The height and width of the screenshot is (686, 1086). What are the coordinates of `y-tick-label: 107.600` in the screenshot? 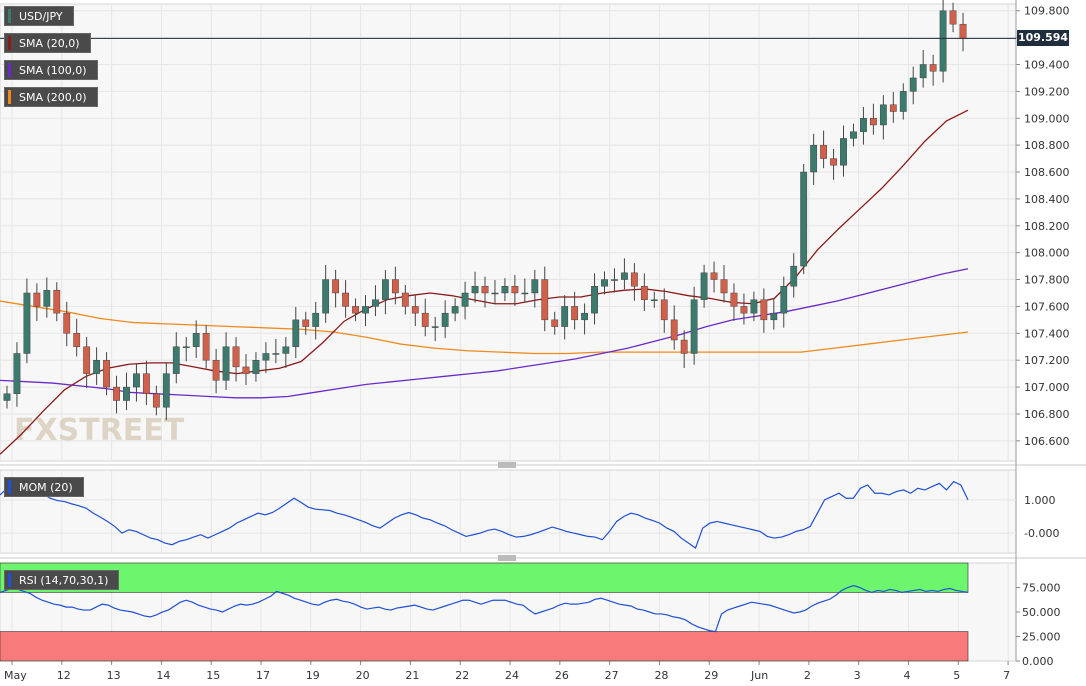 It's located at (1047, 306).